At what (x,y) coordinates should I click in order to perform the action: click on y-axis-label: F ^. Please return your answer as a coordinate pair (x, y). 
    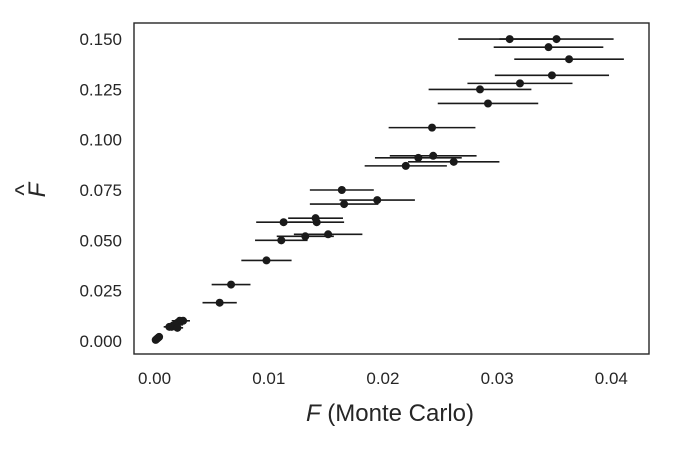
    Looking at the image, I should click on (31, 189).